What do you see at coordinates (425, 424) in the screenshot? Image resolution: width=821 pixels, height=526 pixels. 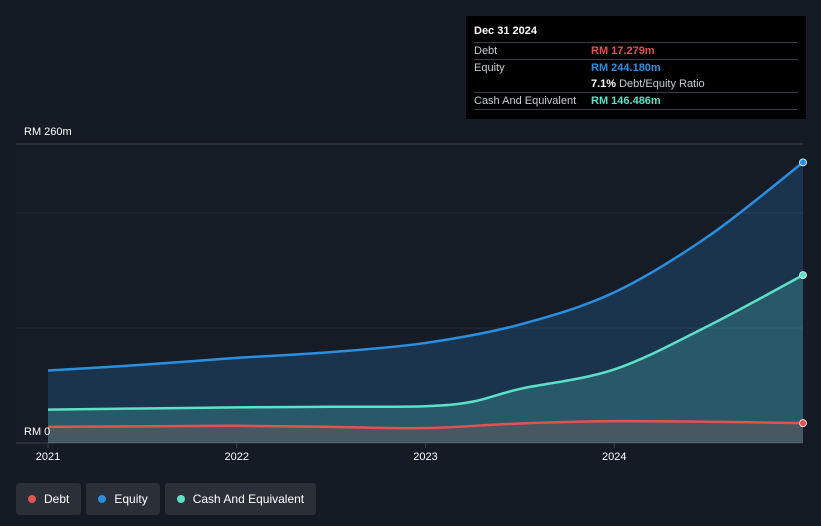 I see `line-debt` at bounding box center [425, 424].